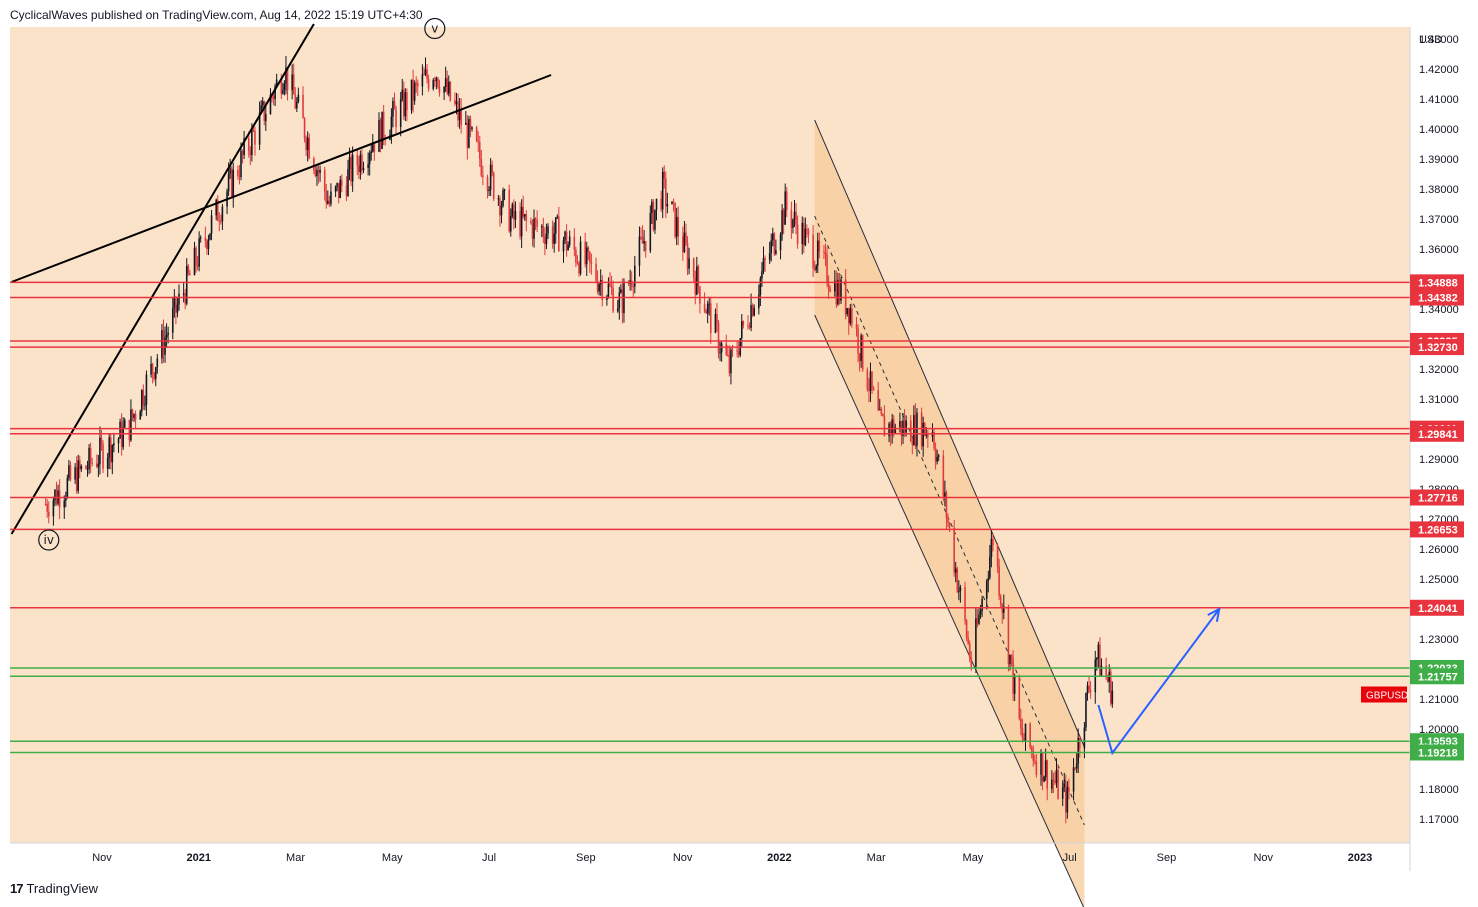 The height and width of the screenshot is (907, 1478). I want to click on y-tick-label: 1.37000, so click(1439, 220).